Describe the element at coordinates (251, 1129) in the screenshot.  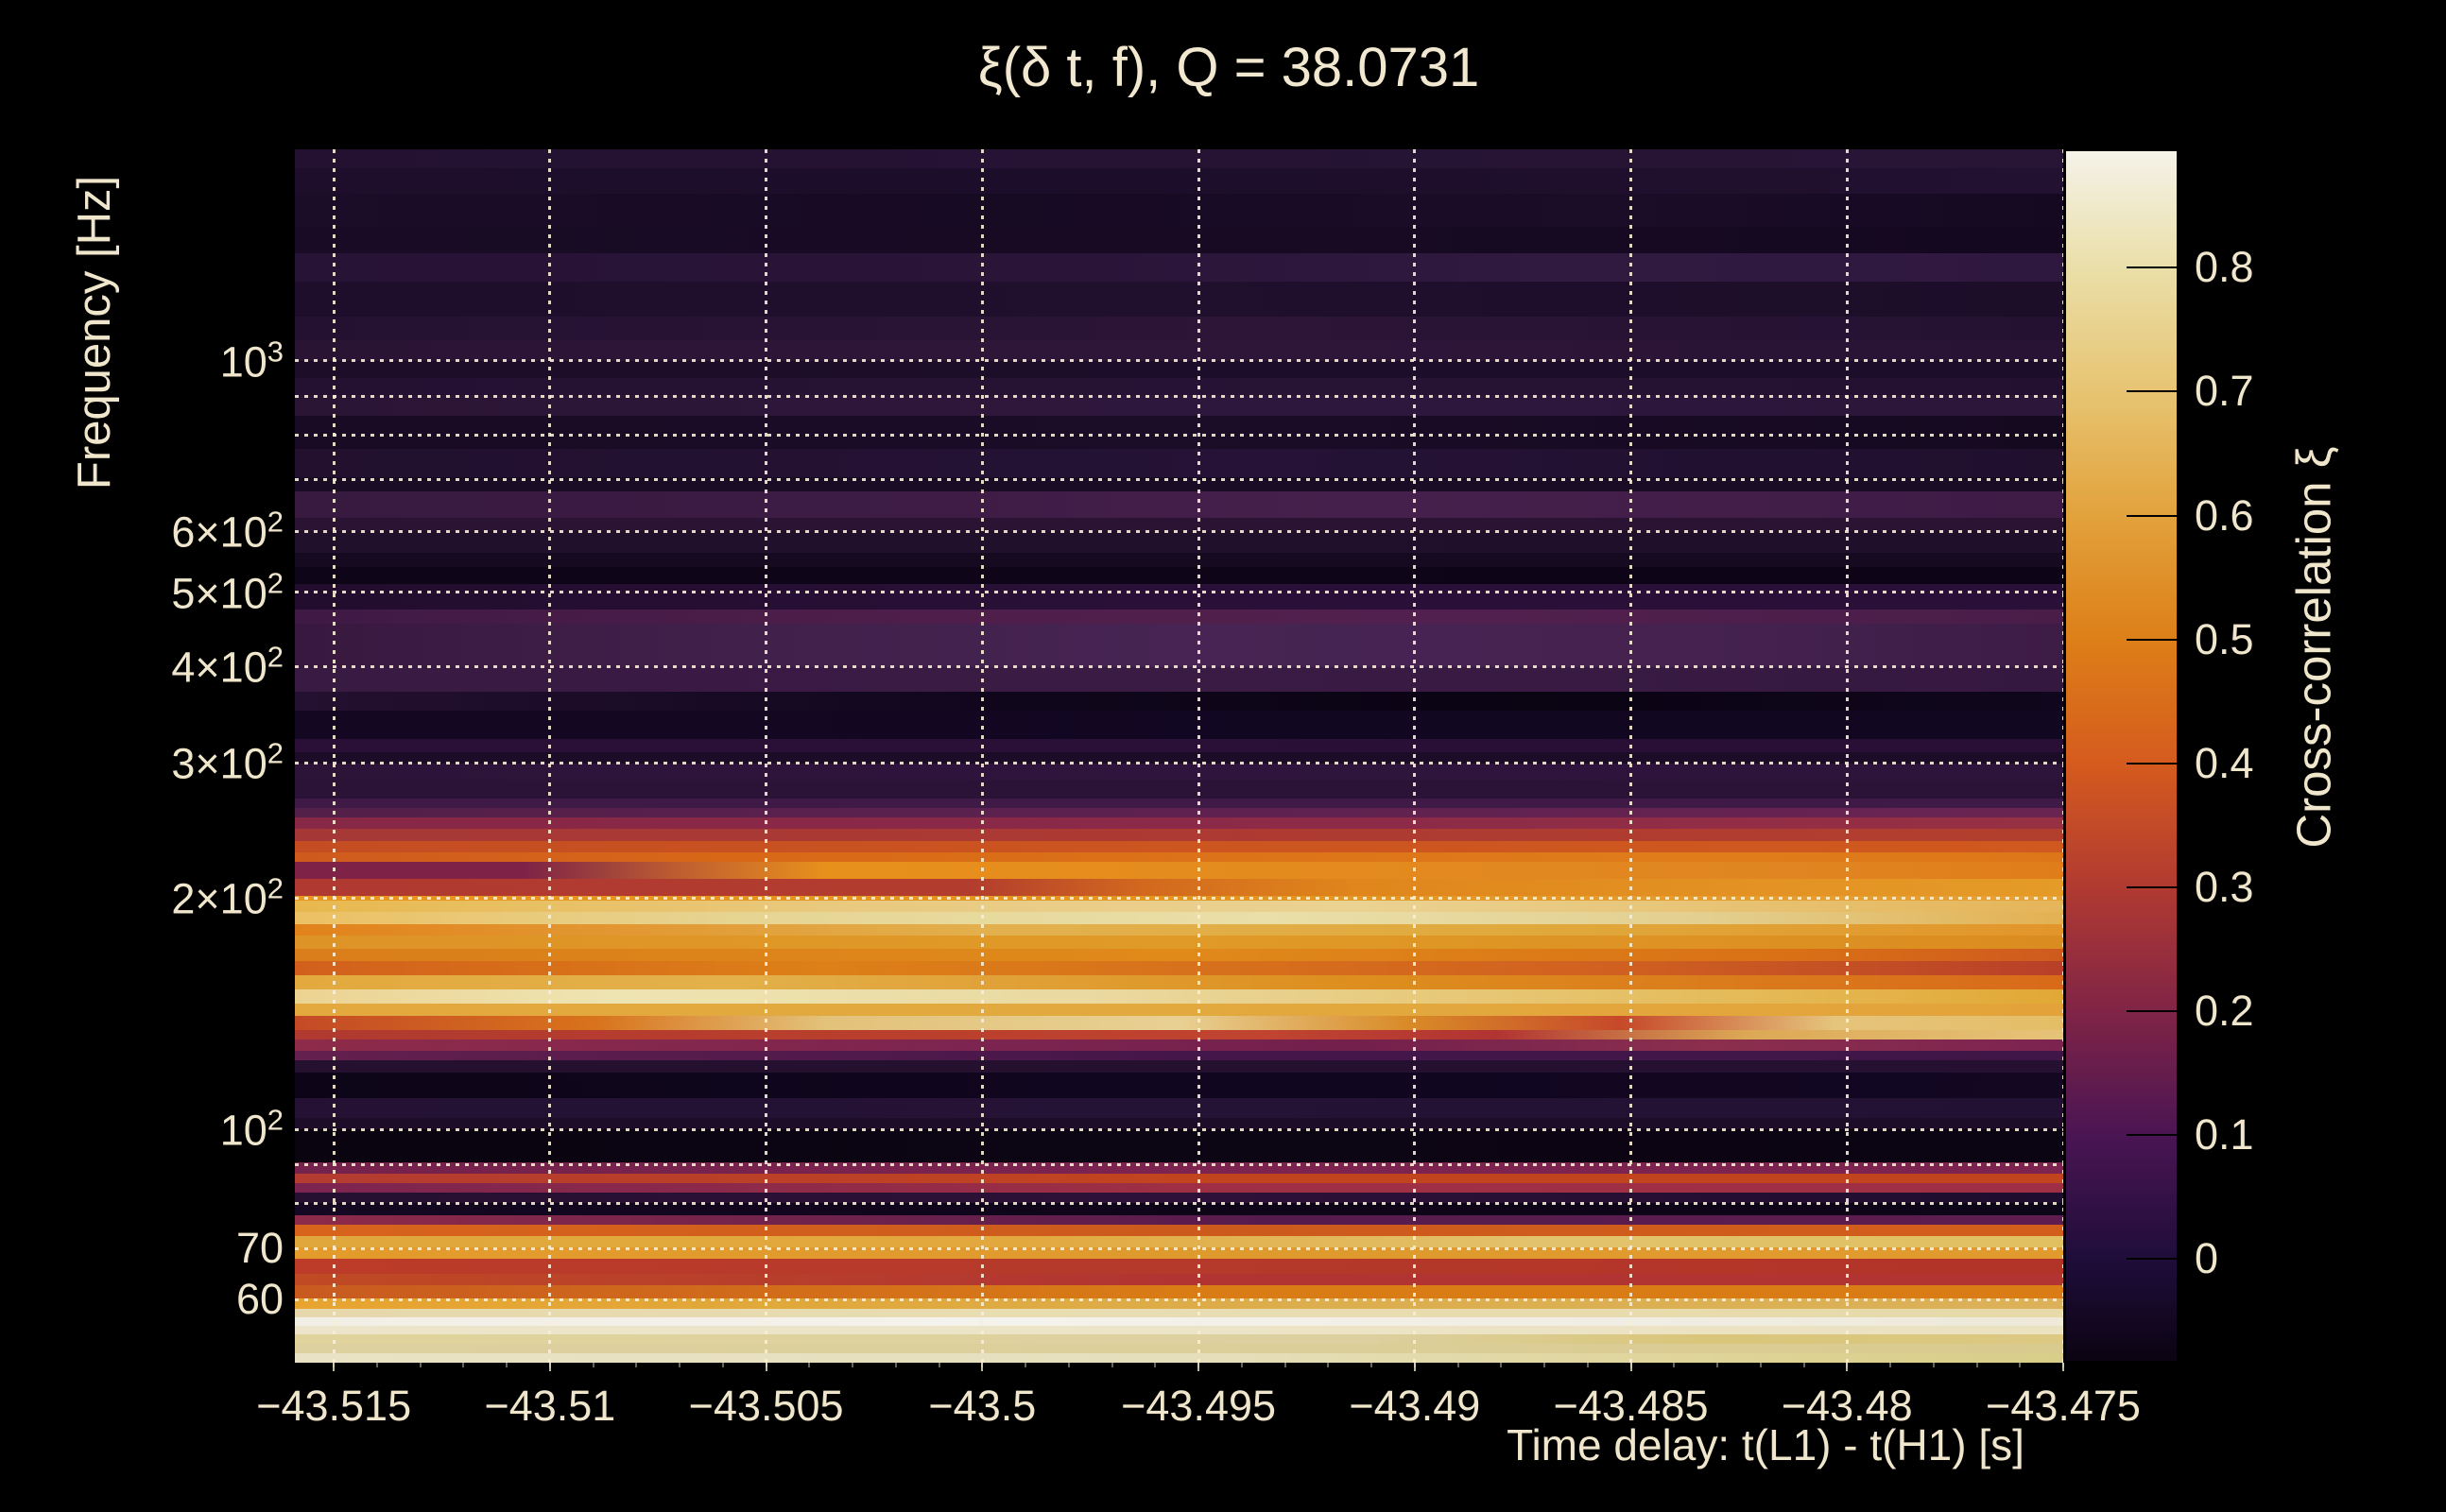
I see `y-tick-label: 10²` at that location.